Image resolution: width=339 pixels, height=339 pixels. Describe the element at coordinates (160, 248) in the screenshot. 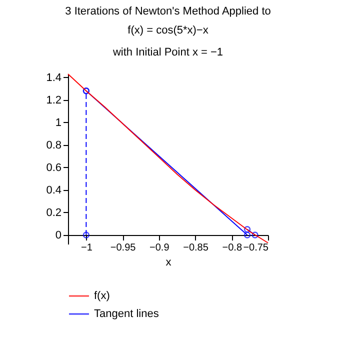

I see `x-tick-label: −0.9` at that location.